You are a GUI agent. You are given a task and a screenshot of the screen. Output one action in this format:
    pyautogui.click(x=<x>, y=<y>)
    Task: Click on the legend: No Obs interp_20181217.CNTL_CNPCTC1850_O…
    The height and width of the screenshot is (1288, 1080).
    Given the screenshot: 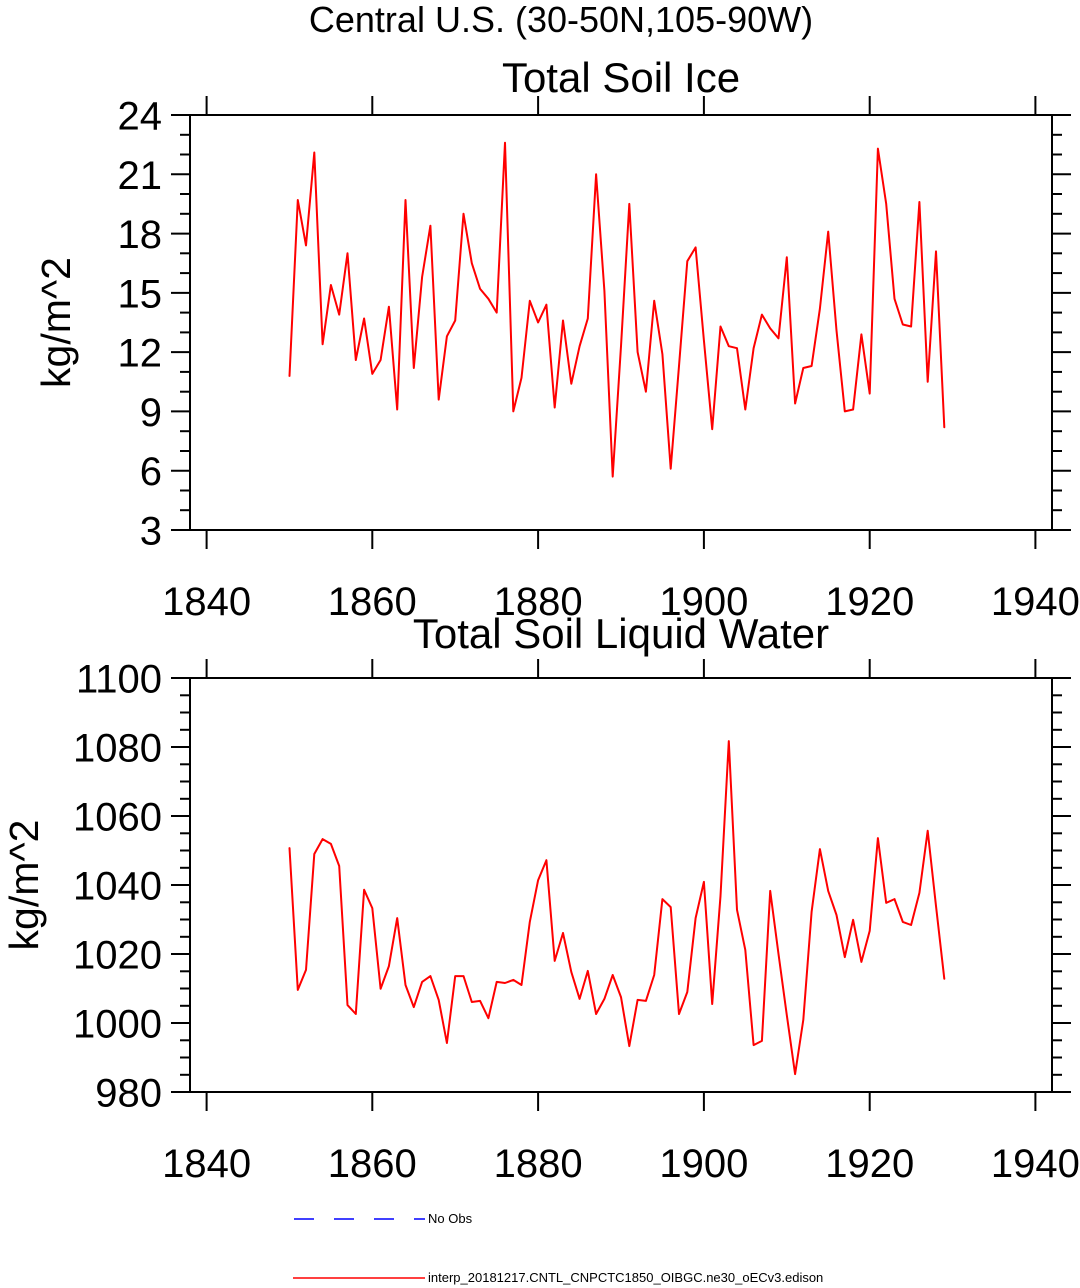 What is the action you would take?
    pyautogui.click(x=558, y=1248)
    